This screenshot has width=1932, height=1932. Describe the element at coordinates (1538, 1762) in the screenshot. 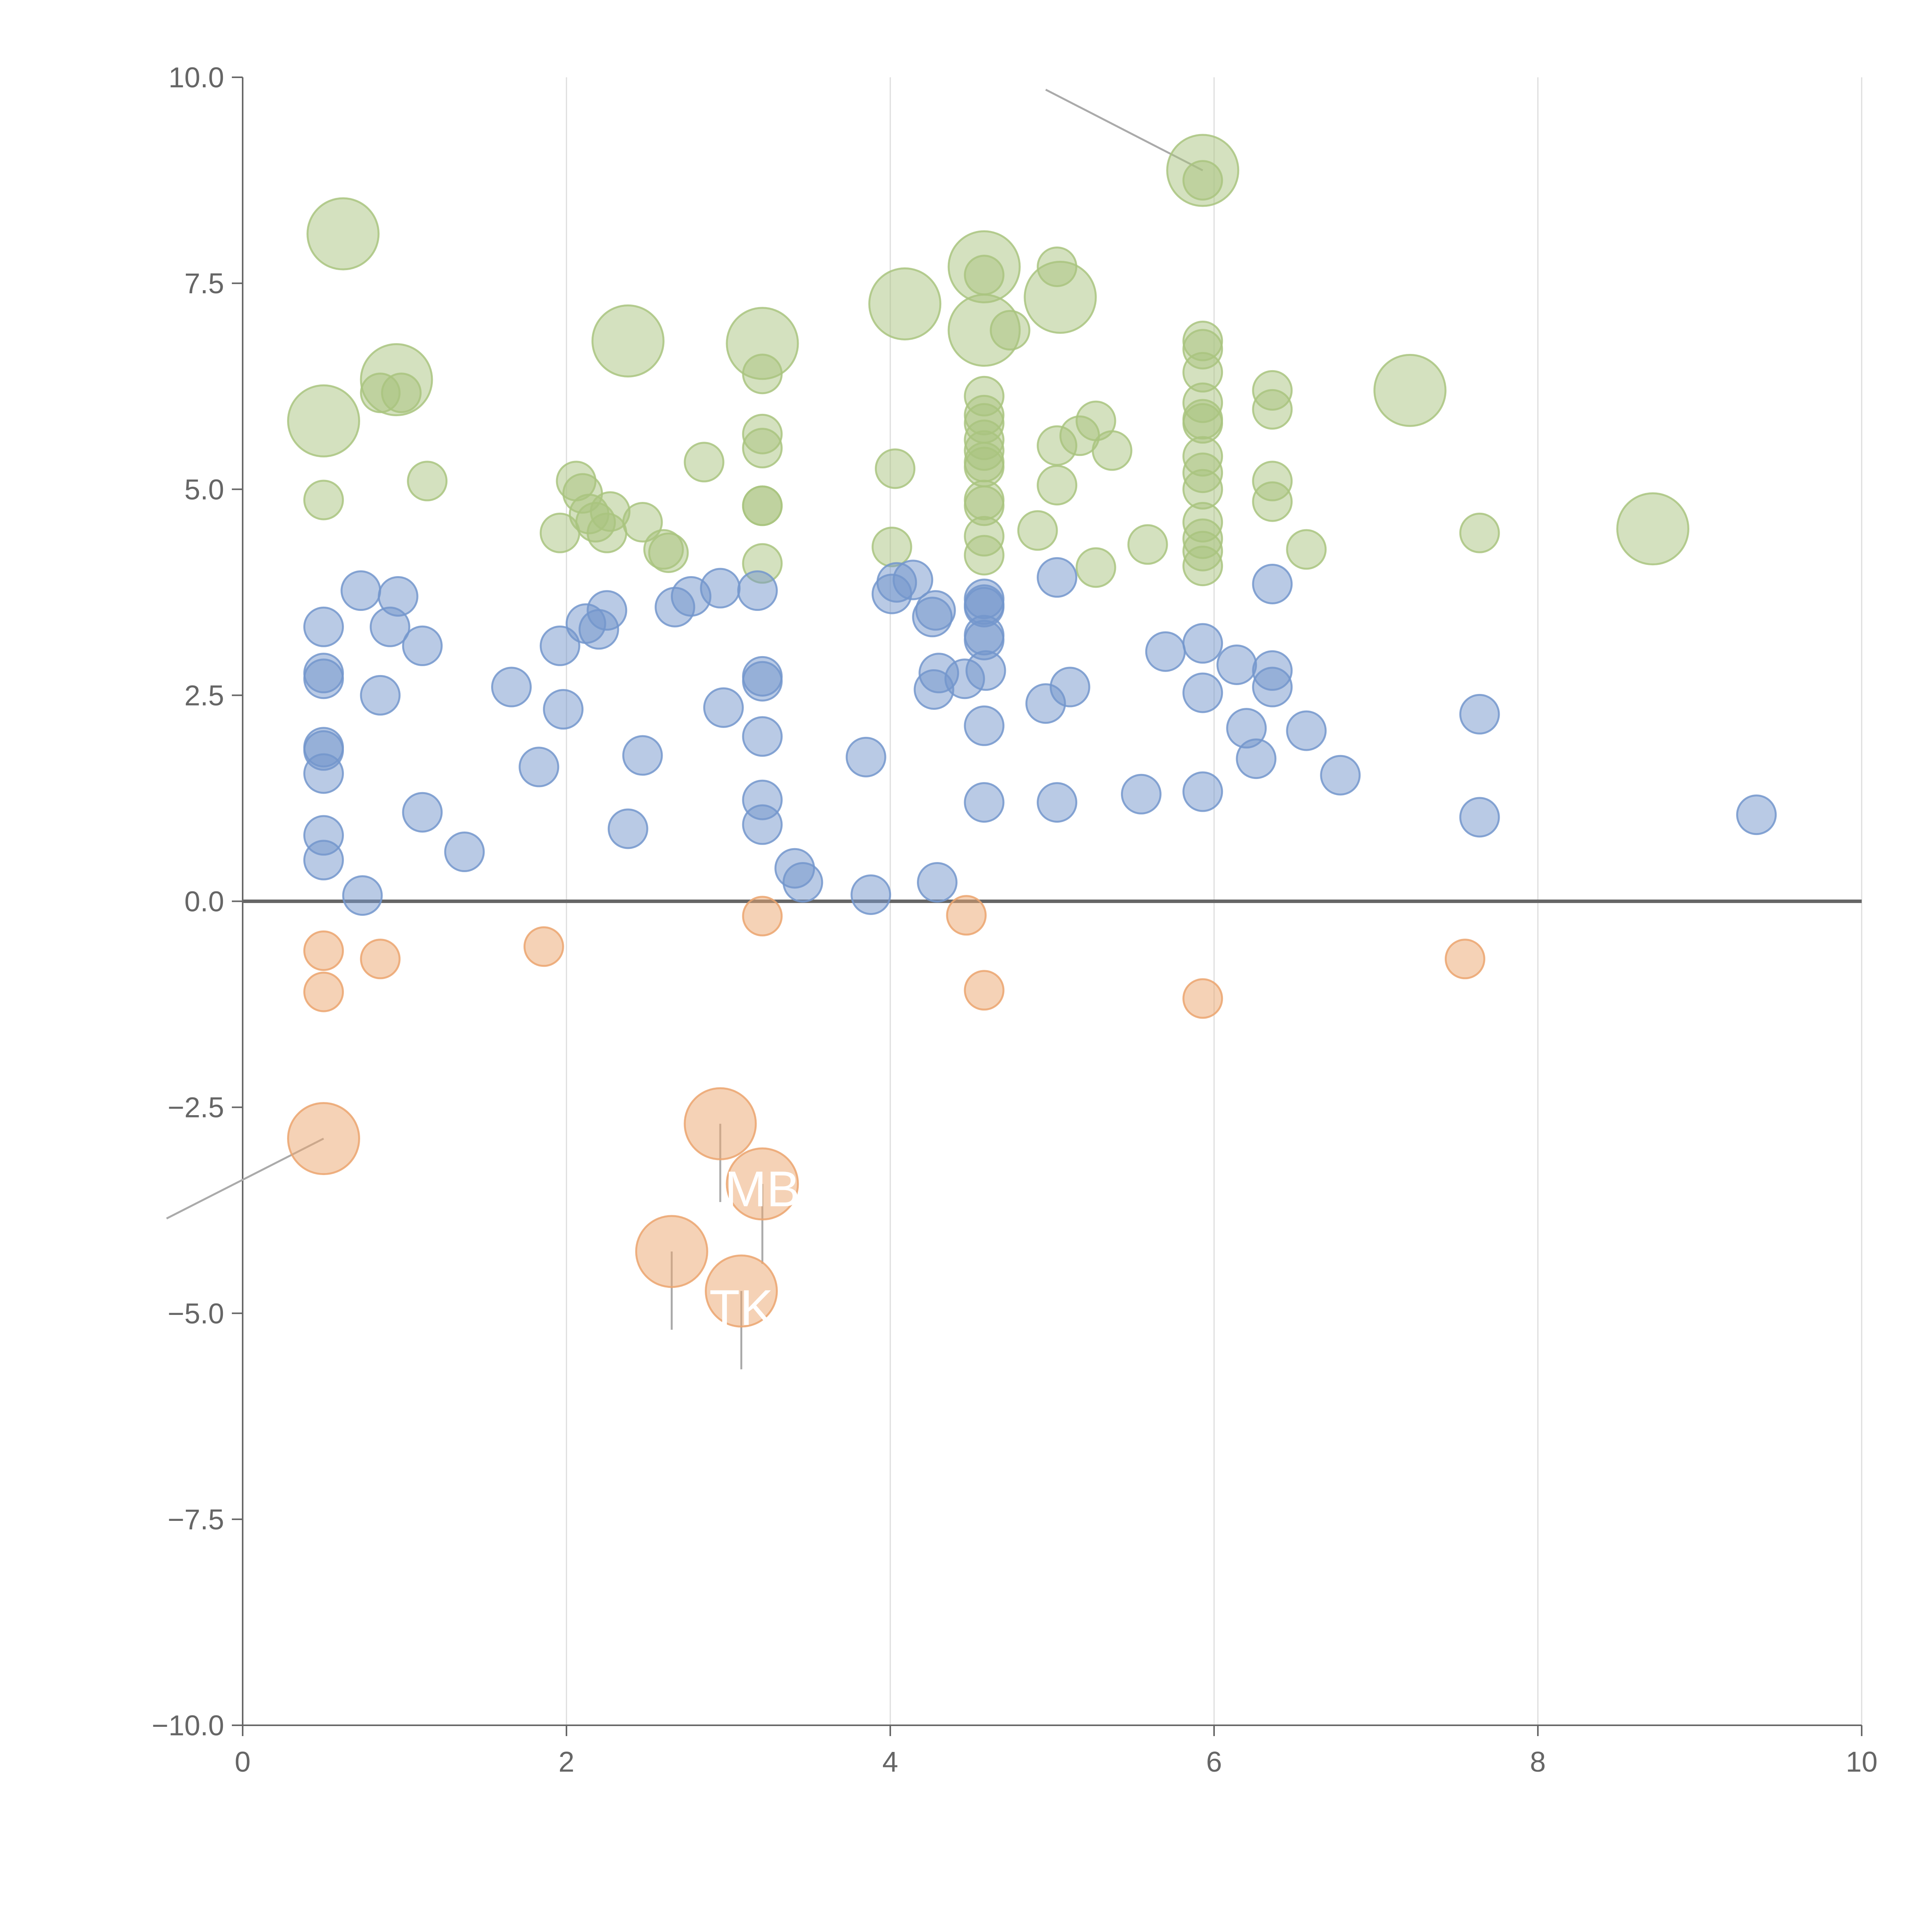

I see `x-tick-label: 8` at that location.